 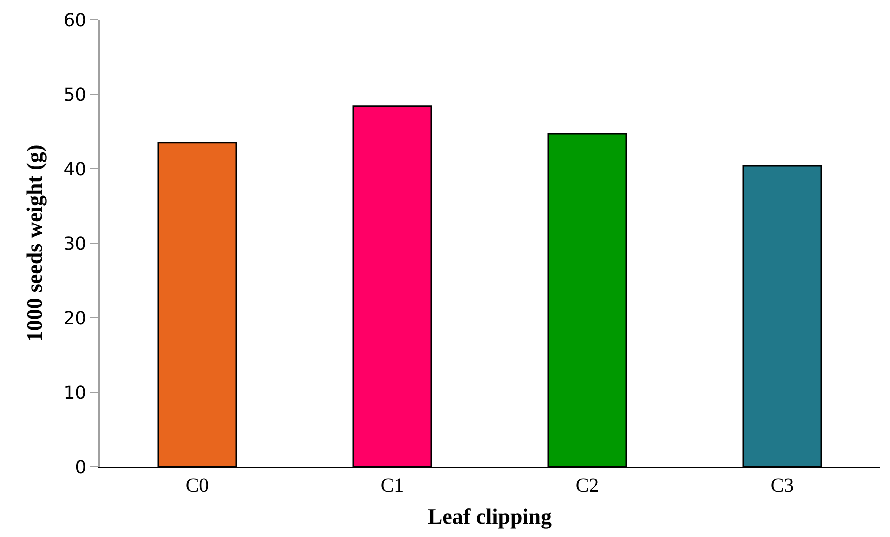 What do you see at coordinates (75, 244) in the screenshot?
I see `y-tick-label: 30` at bounding box center [75, 244].